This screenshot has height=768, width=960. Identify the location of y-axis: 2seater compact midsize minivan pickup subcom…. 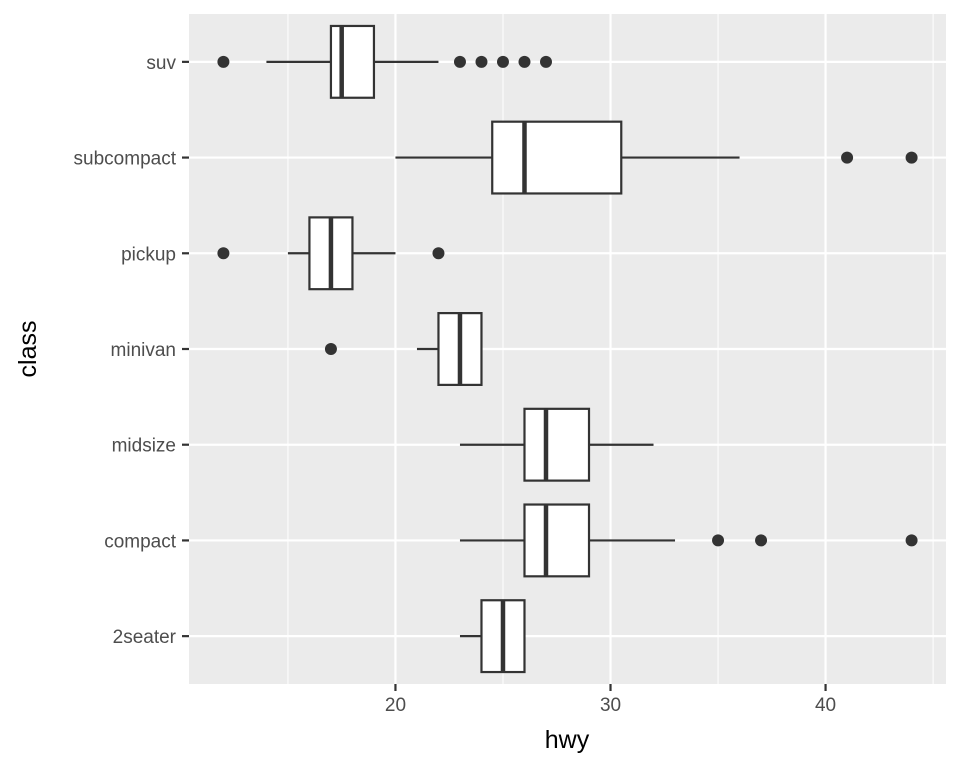
(131, 350).